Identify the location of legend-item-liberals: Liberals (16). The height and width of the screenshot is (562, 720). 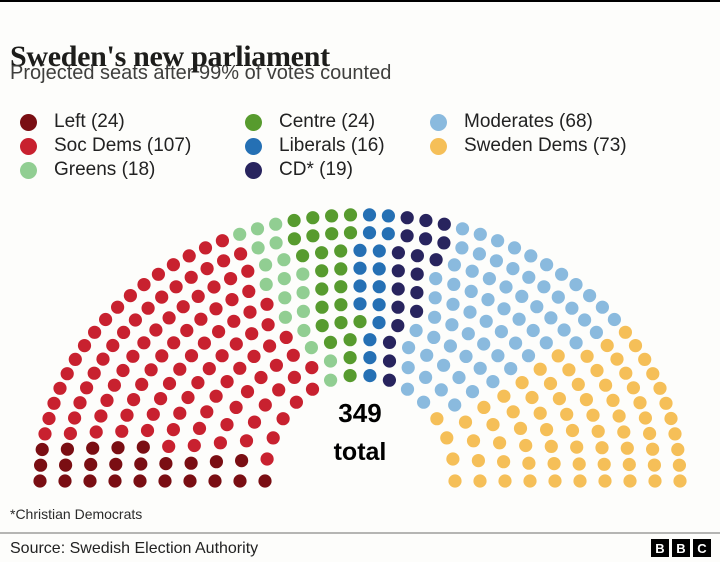
(315, 146).